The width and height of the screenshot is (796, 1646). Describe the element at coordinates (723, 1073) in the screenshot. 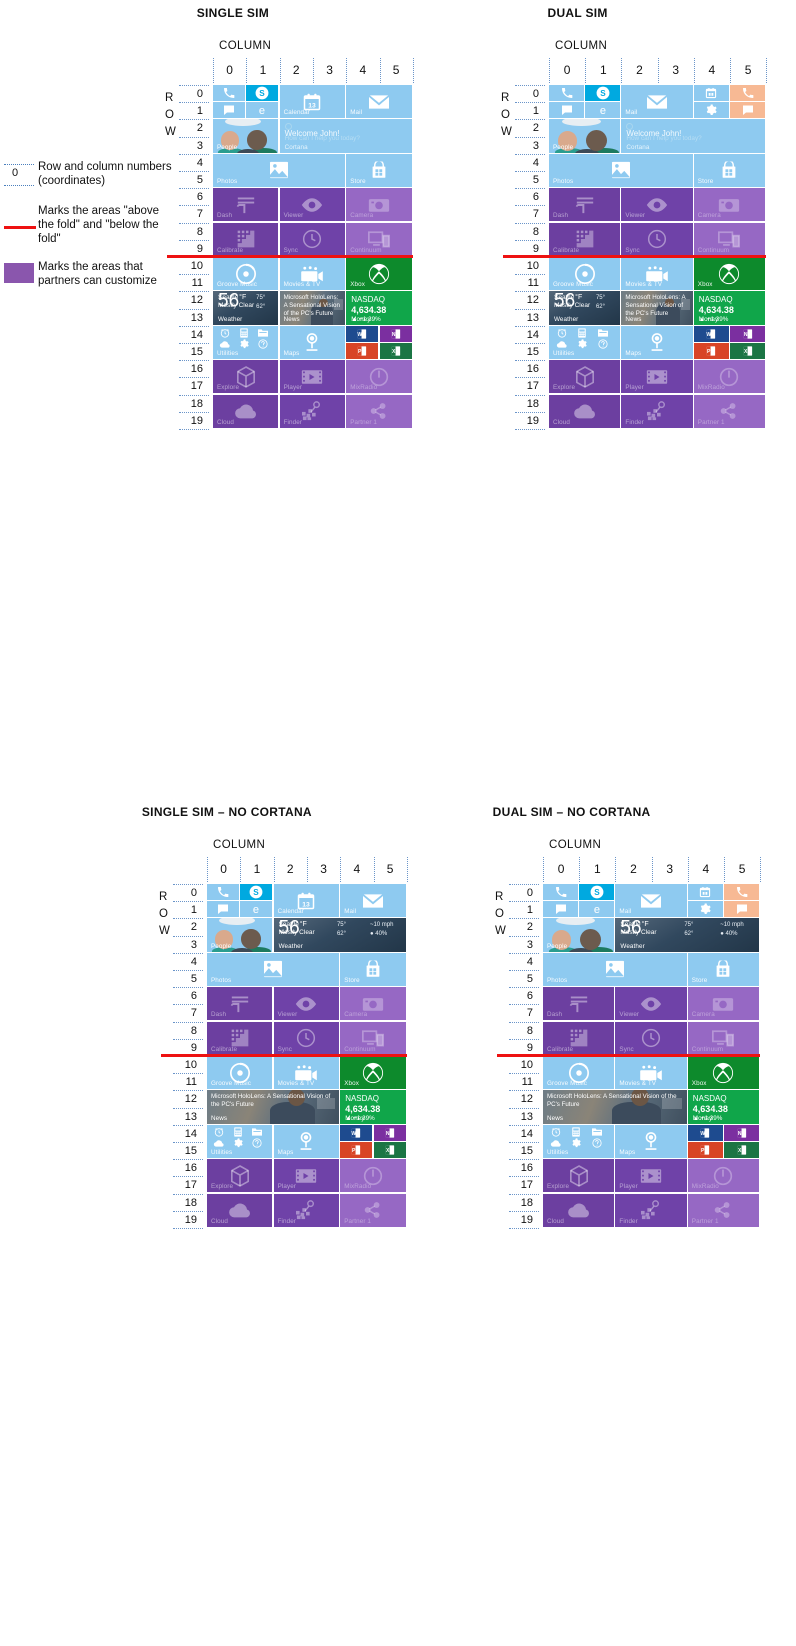

I see `tile-xbox: Xbox` at that location.